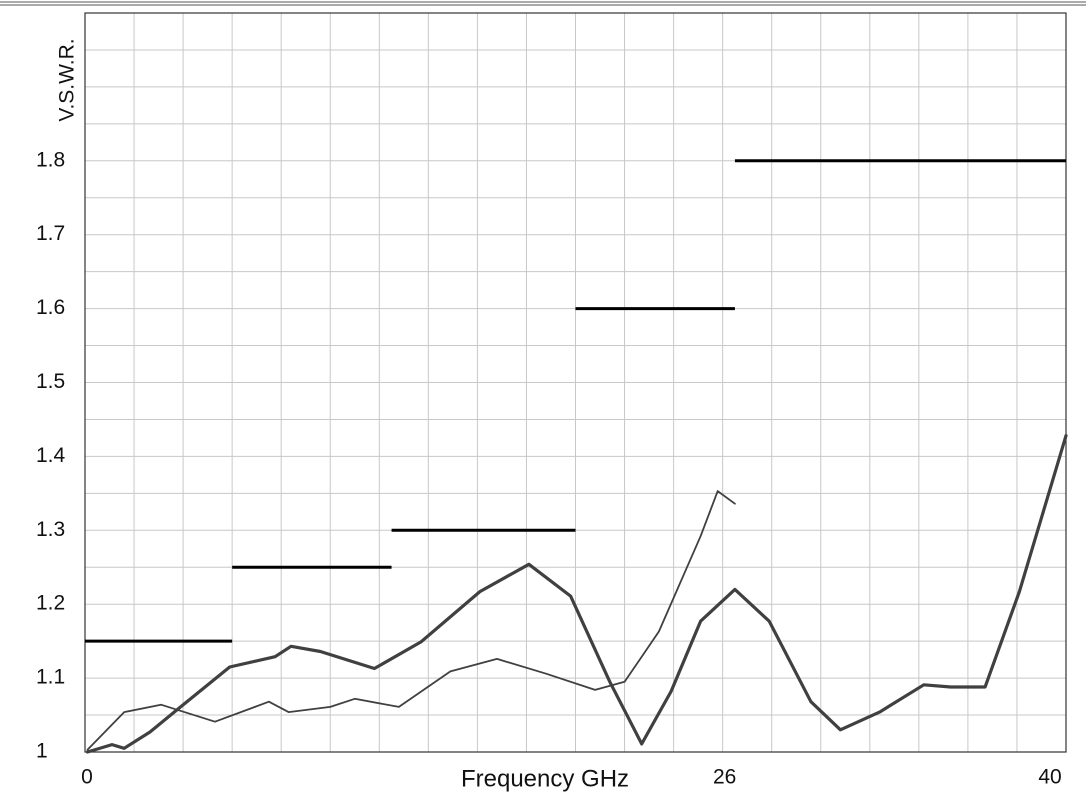 The width and height of the screenshot is (1086, 801). What do you see at coordinates (67, 79) in the screenshot?
I see `y-axis-label: V.S.W.R.` at bounding box center [67, 79].